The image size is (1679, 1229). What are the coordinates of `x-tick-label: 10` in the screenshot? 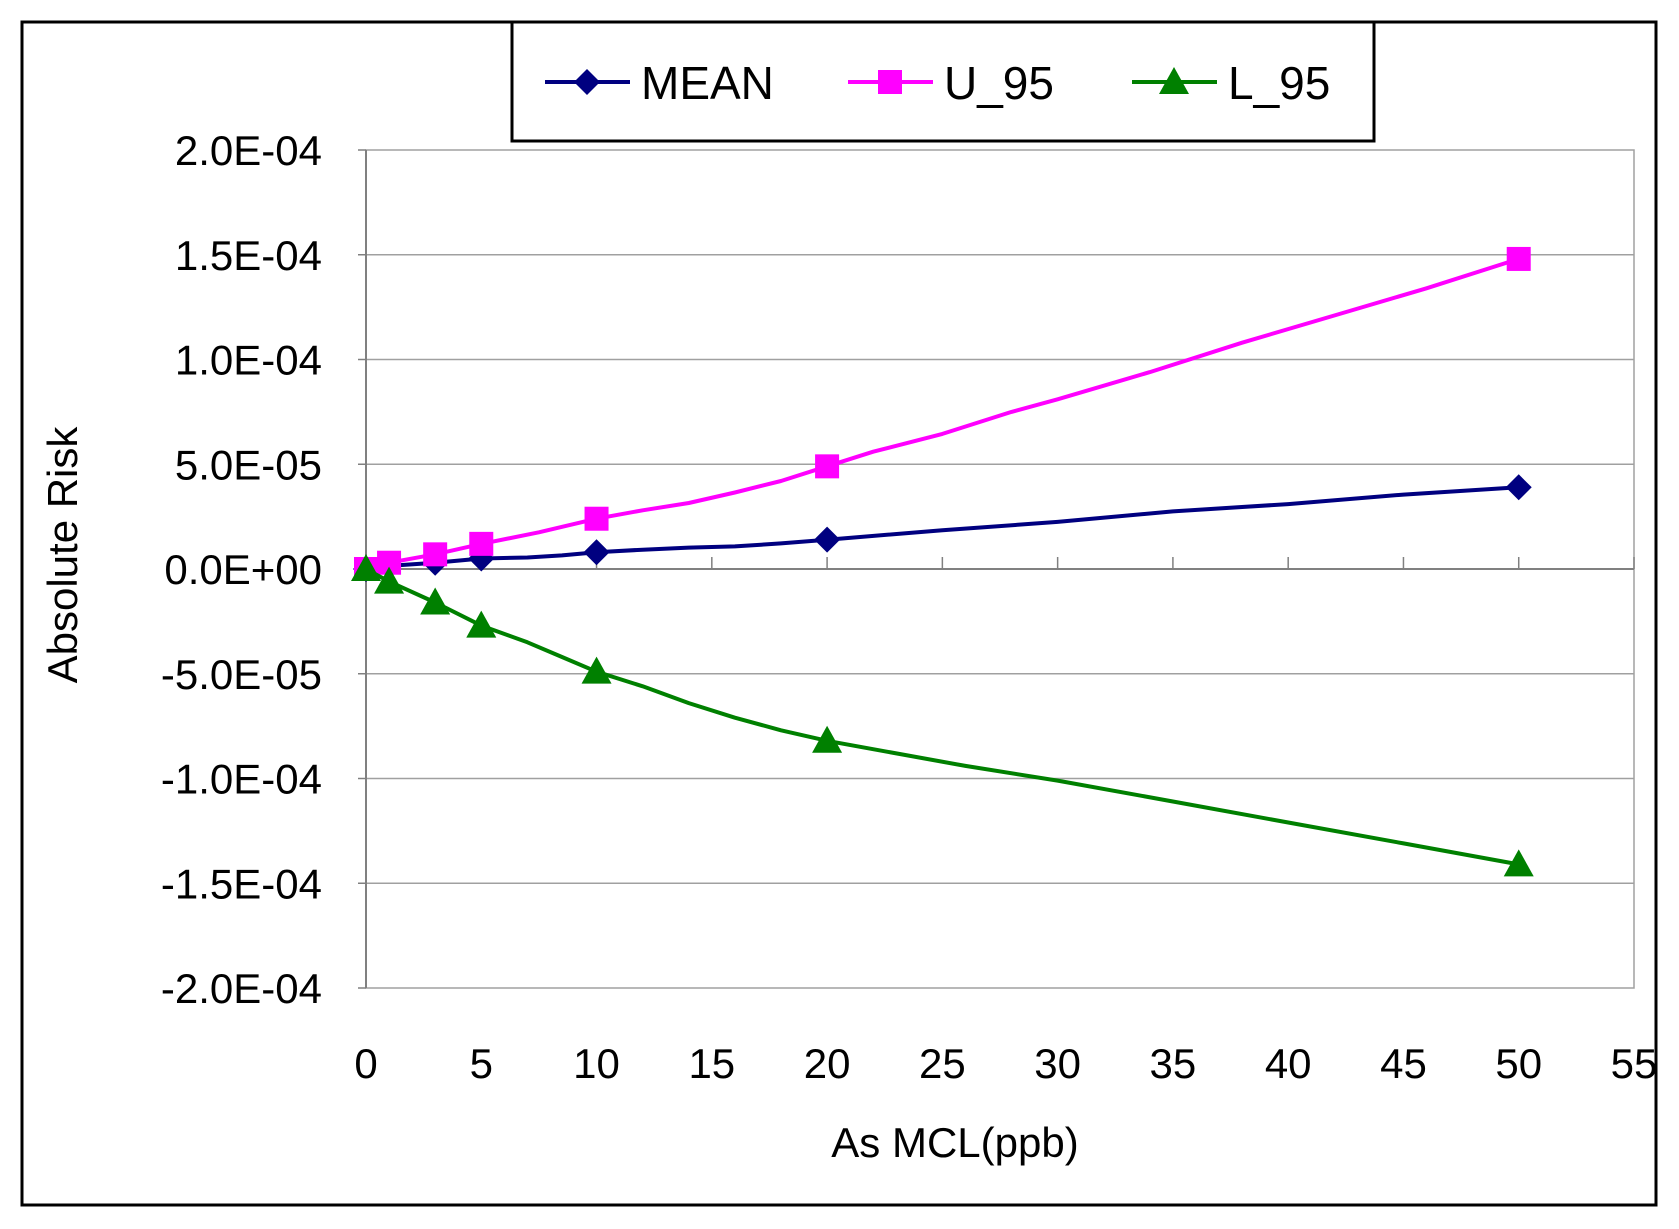 It's located at (596, 1063).